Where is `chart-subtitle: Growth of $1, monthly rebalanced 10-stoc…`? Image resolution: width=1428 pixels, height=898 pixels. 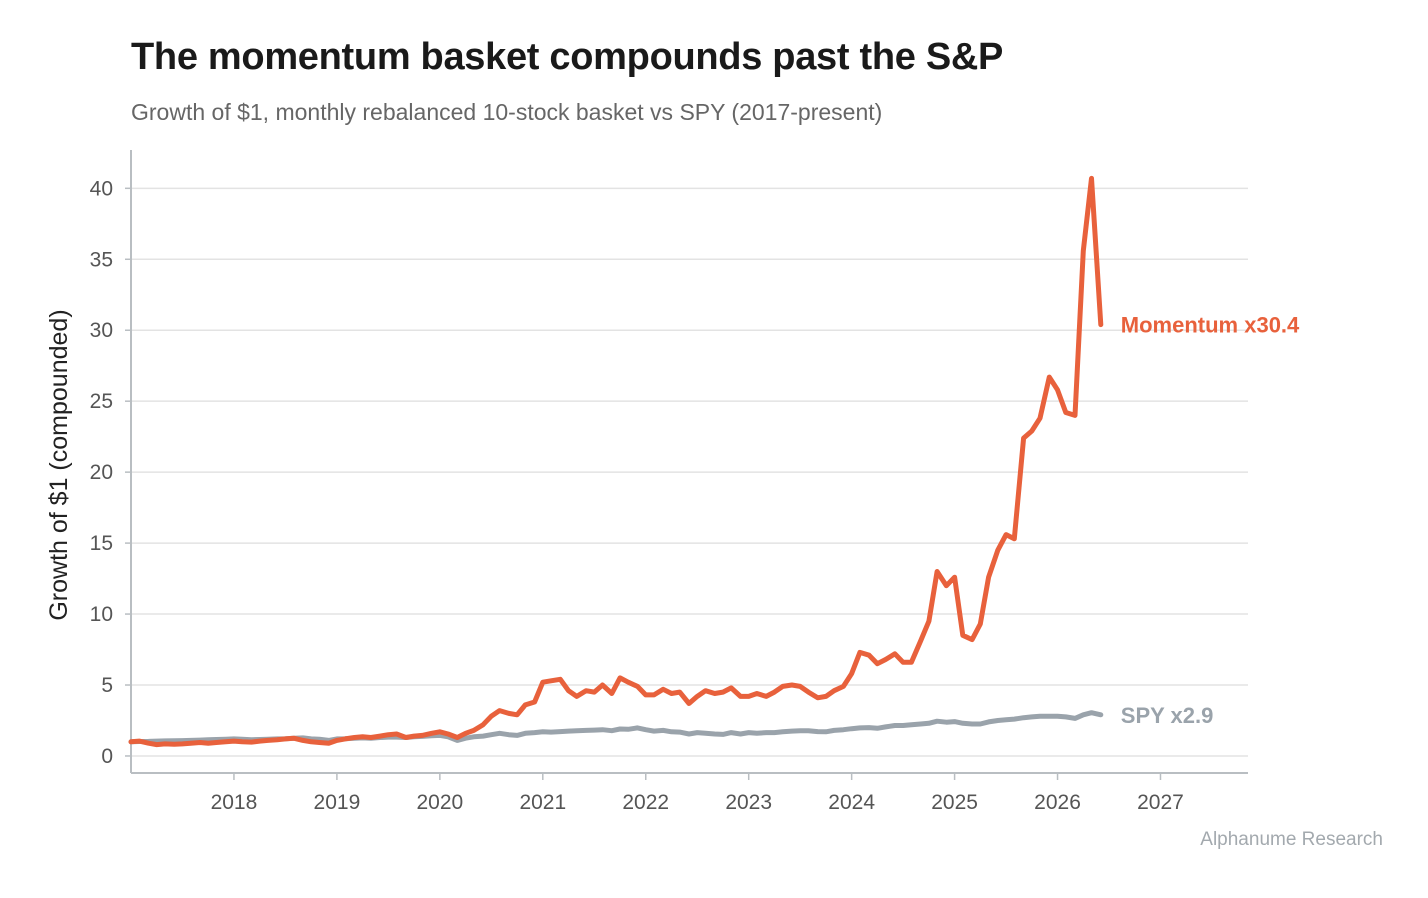 chart-subtitle: Growth of $1, monthly rebalanced 10-stoc… is located at coordinates (507, 112).